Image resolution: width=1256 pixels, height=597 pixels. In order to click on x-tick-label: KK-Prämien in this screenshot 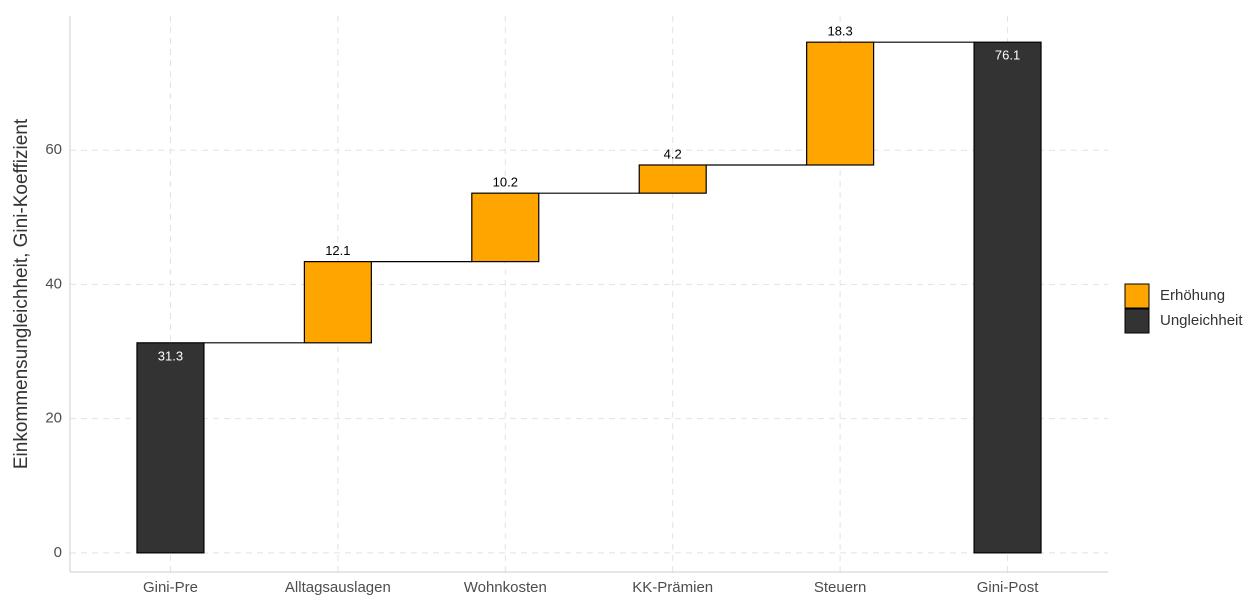, I will do `click(672, 587)`.